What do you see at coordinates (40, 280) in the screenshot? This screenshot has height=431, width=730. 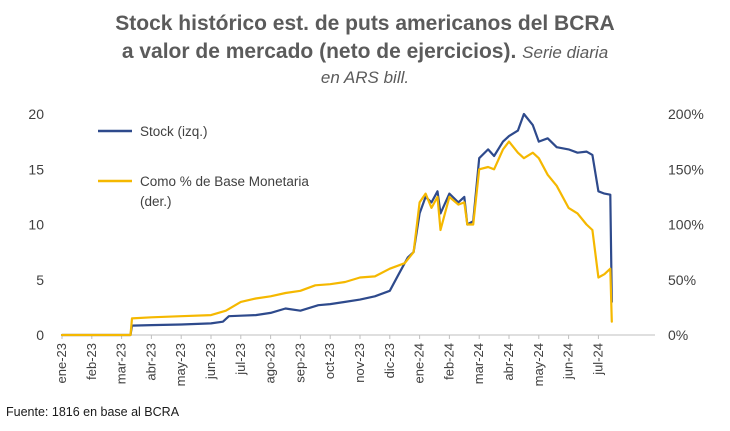 I see `y-left-tick-label: 5` at bounding box center [40, 280].